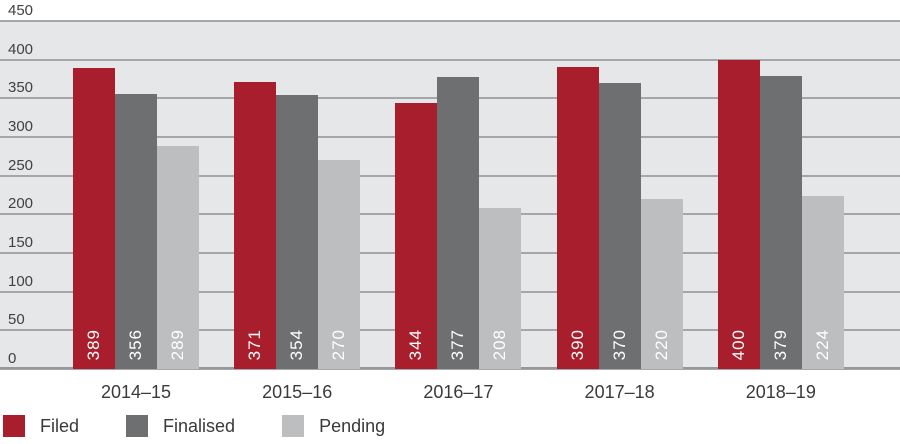 The width and height of the screenshot is (900, 444). I want to click on bar-value-label: 220, so click(661, 344).